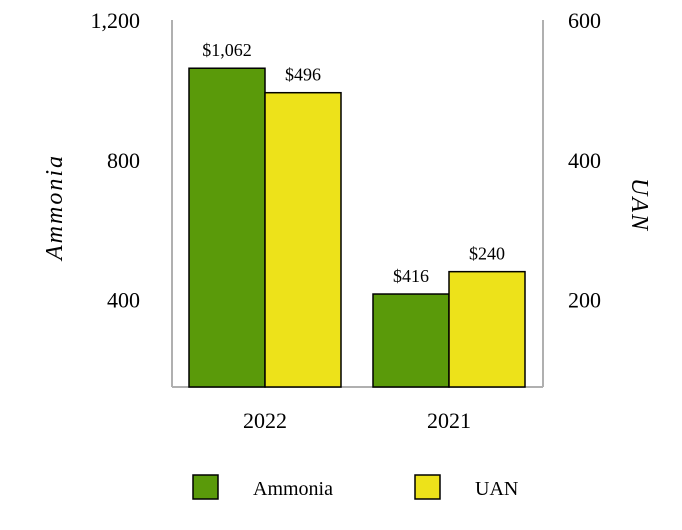  Describe the element at coordinates (227, 227) in the screenshot. I see `bar-ammonia-2022` at that location.